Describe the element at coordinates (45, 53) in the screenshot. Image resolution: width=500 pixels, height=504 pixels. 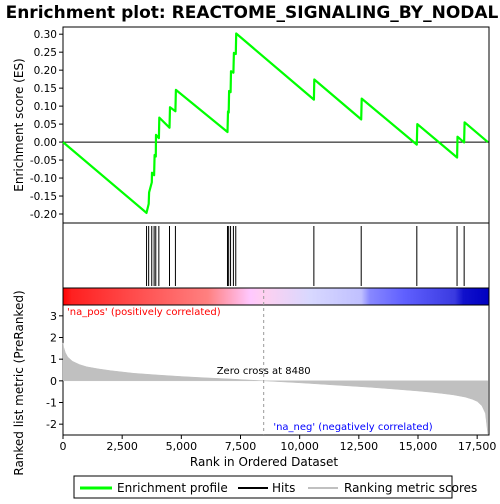
I see `es-y-tick-label: 0.25` at that location.